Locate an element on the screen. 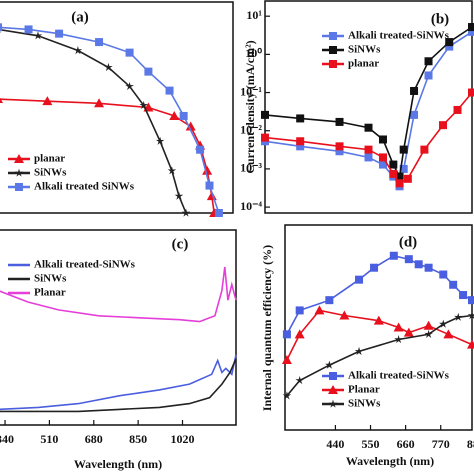 The image size is (474, 474). x-tick-label: 880 is located at coordinates (470, 444).